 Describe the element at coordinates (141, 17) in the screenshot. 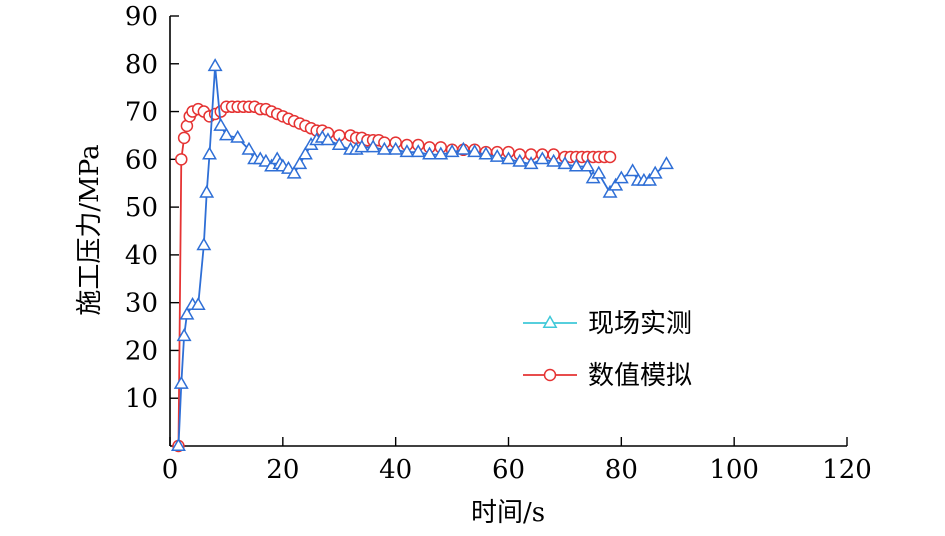

I see `y-tick-label: 90` at that location.